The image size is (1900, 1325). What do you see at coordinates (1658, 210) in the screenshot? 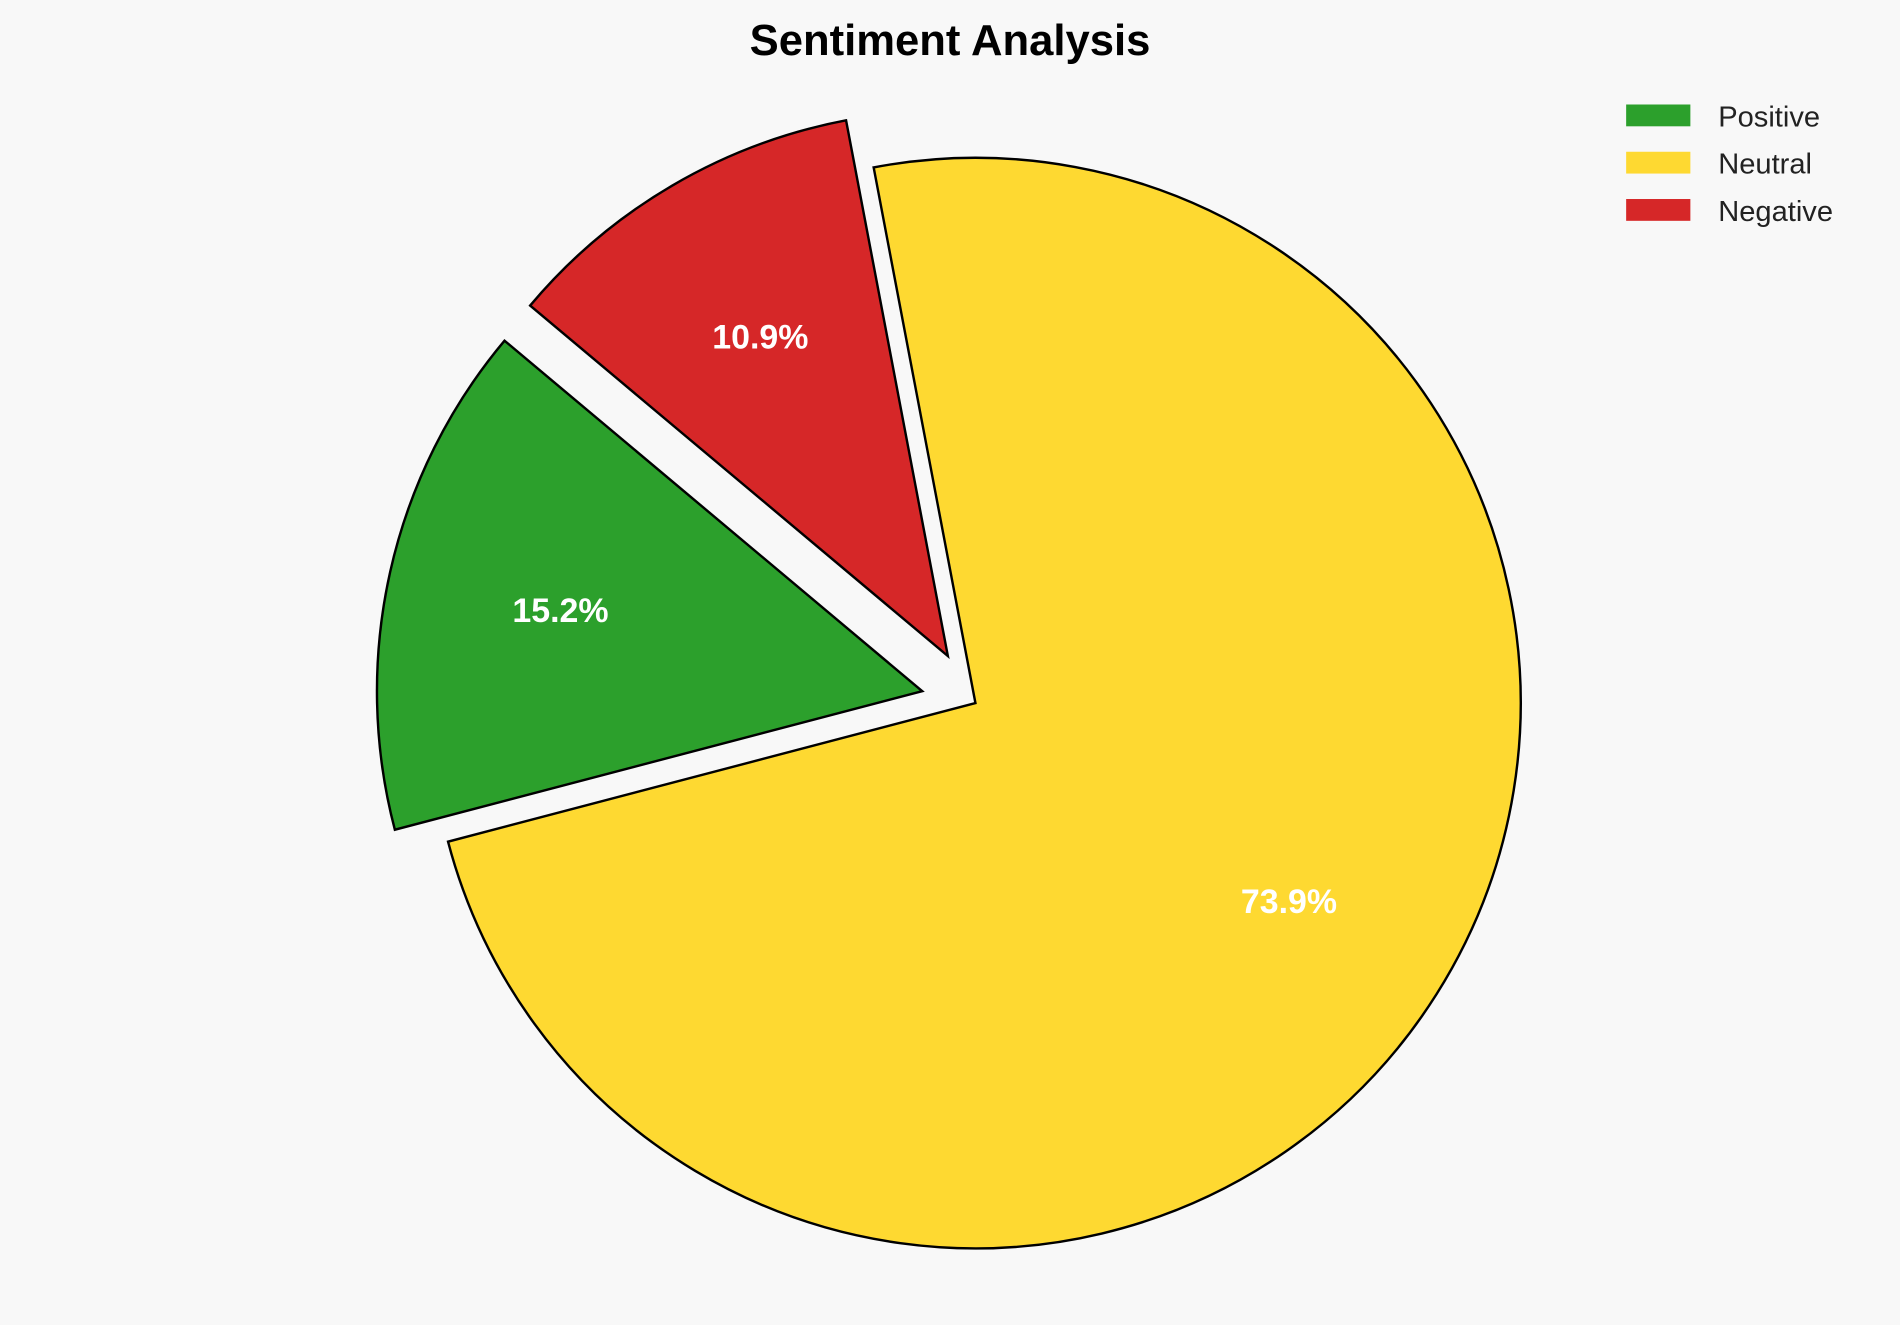
I see `legend-swatch-negative` at bounding box center [1658, 210].